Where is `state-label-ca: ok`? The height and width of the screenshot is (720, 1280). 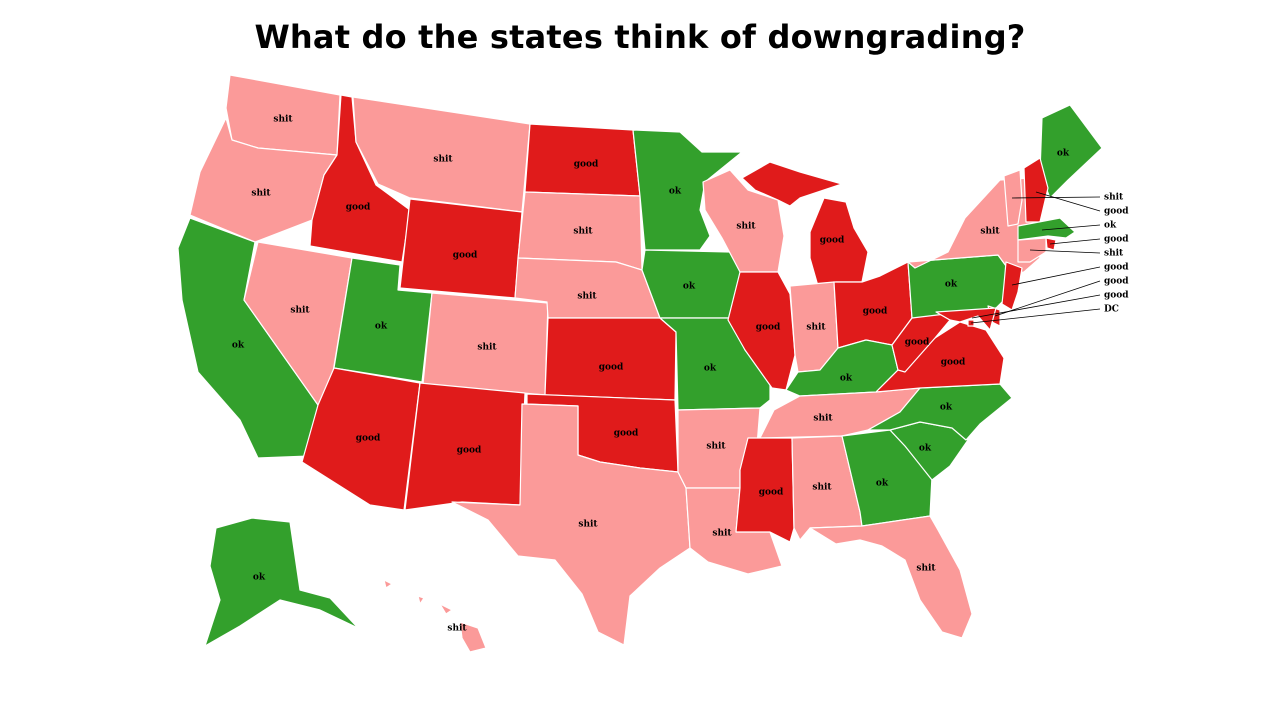 state-label-ca: ok is located at coordinates (238, 346).